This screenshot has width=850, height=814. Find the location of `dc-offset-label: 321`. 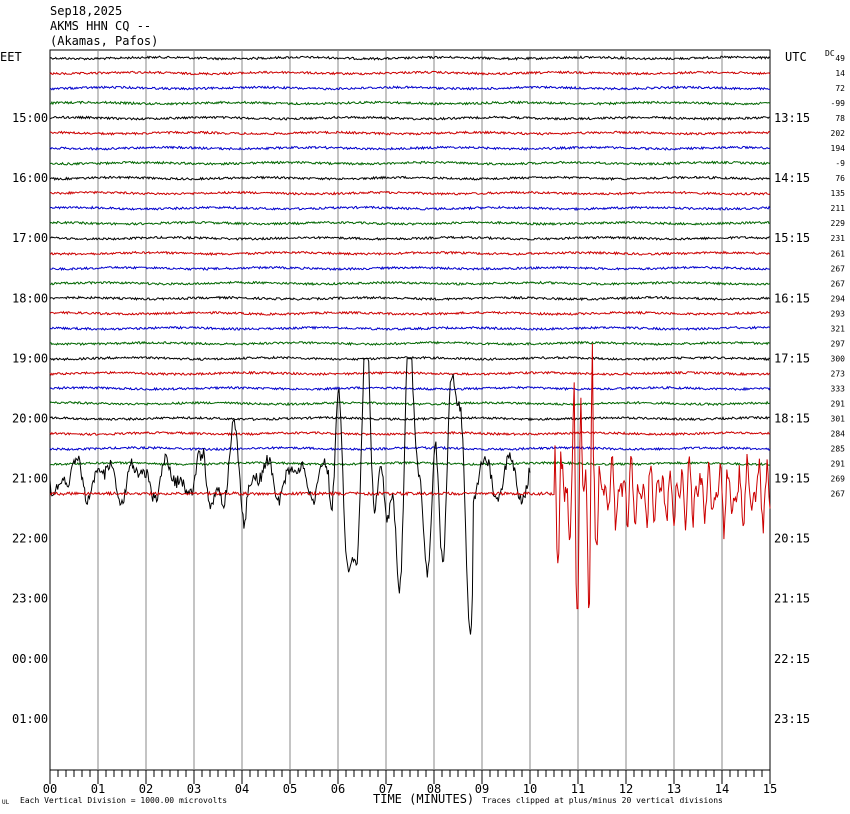

dc-offset-label: 321 is located at coordinates (838, 328).